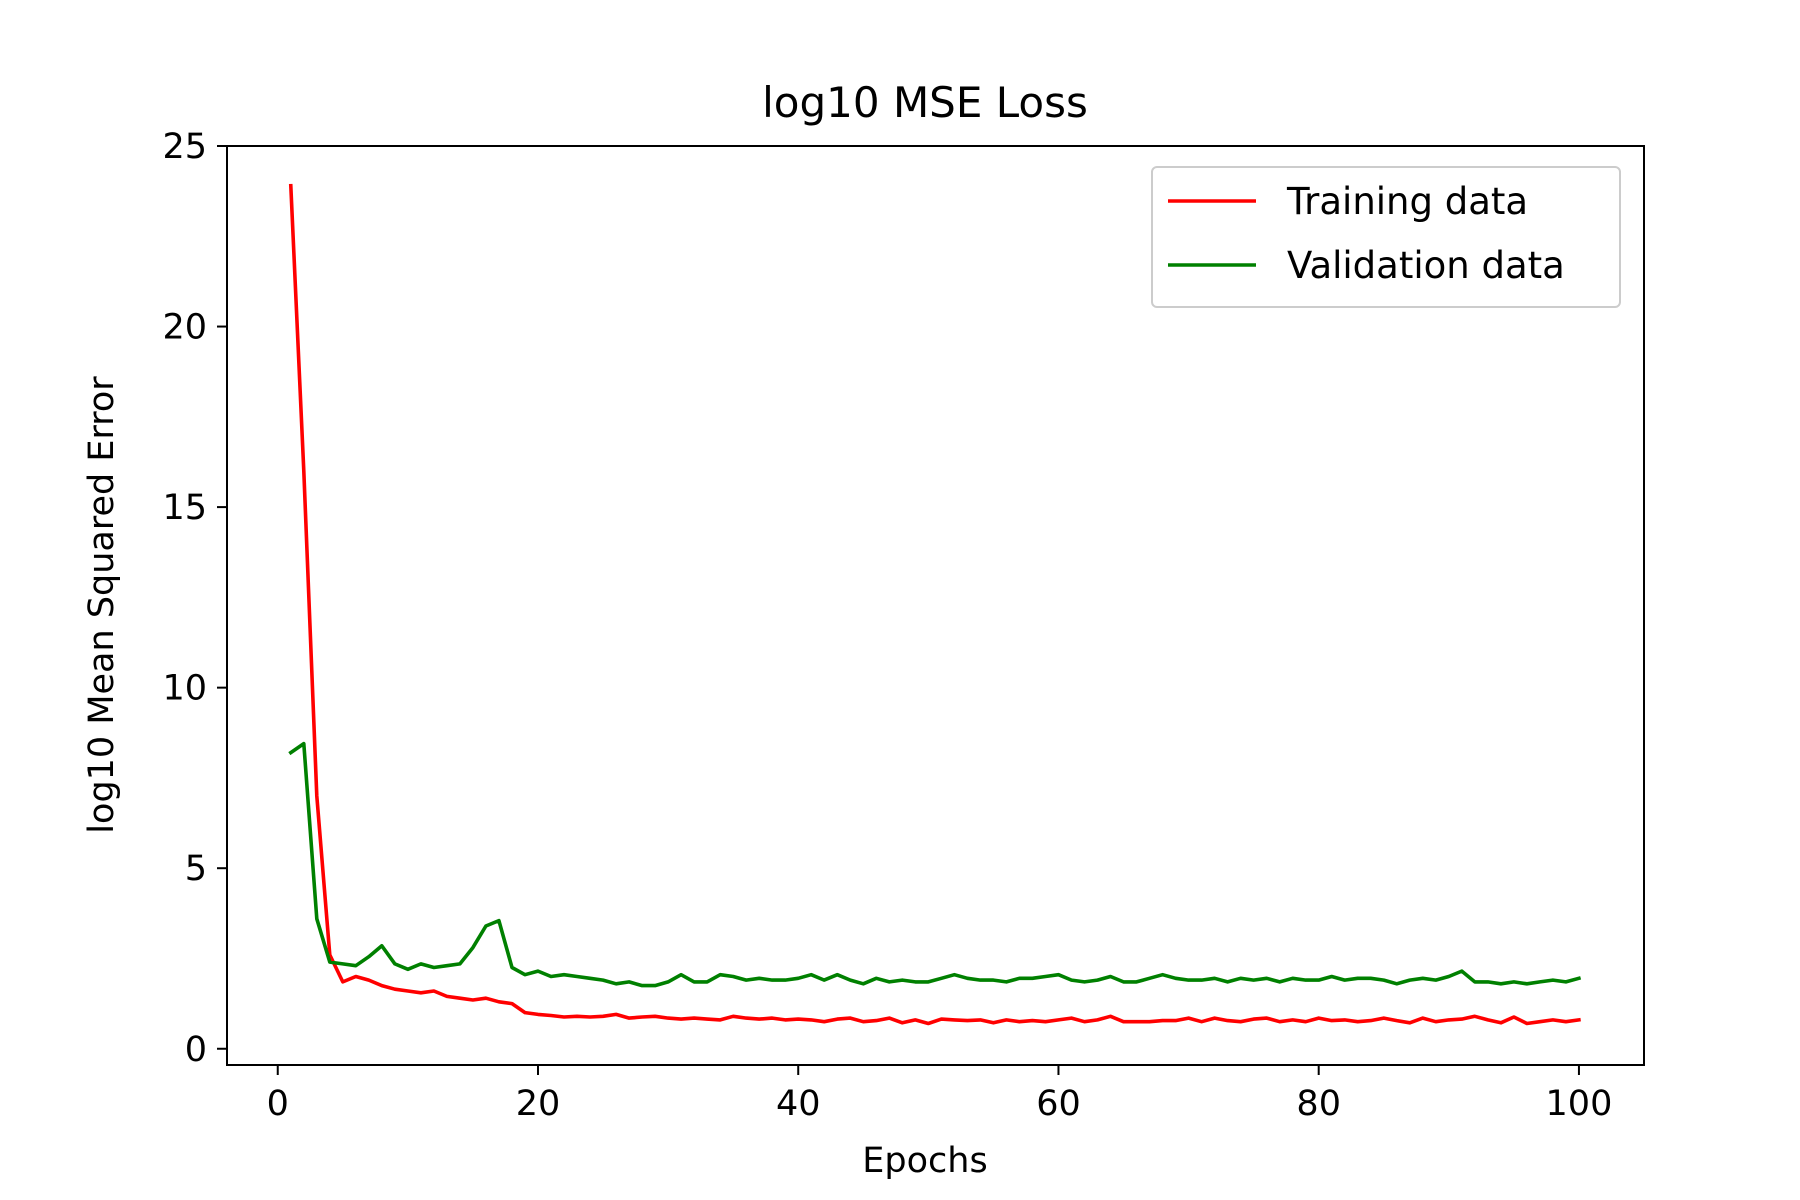  What do you see at coordinates (184, 328) in the screenshot?
I see `y-tick-label: 20` at bounding box center [184, 328].